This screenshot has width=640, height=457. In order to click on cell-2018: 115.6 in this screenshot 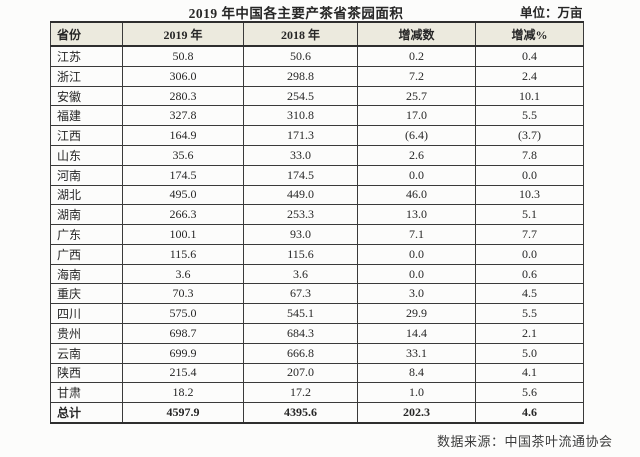, I will do `click(300, 254)`.